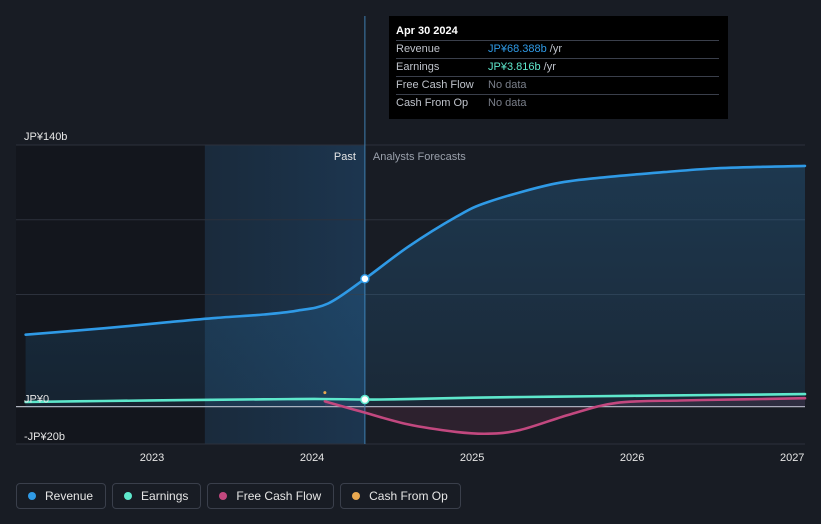 Image resolution: width=821 pixels, height=524 pixels. What do you see at coordinates (36, 400) in the screenshot?
I see `y-tick-label: JP¥0` at bounding box center [36, 400].